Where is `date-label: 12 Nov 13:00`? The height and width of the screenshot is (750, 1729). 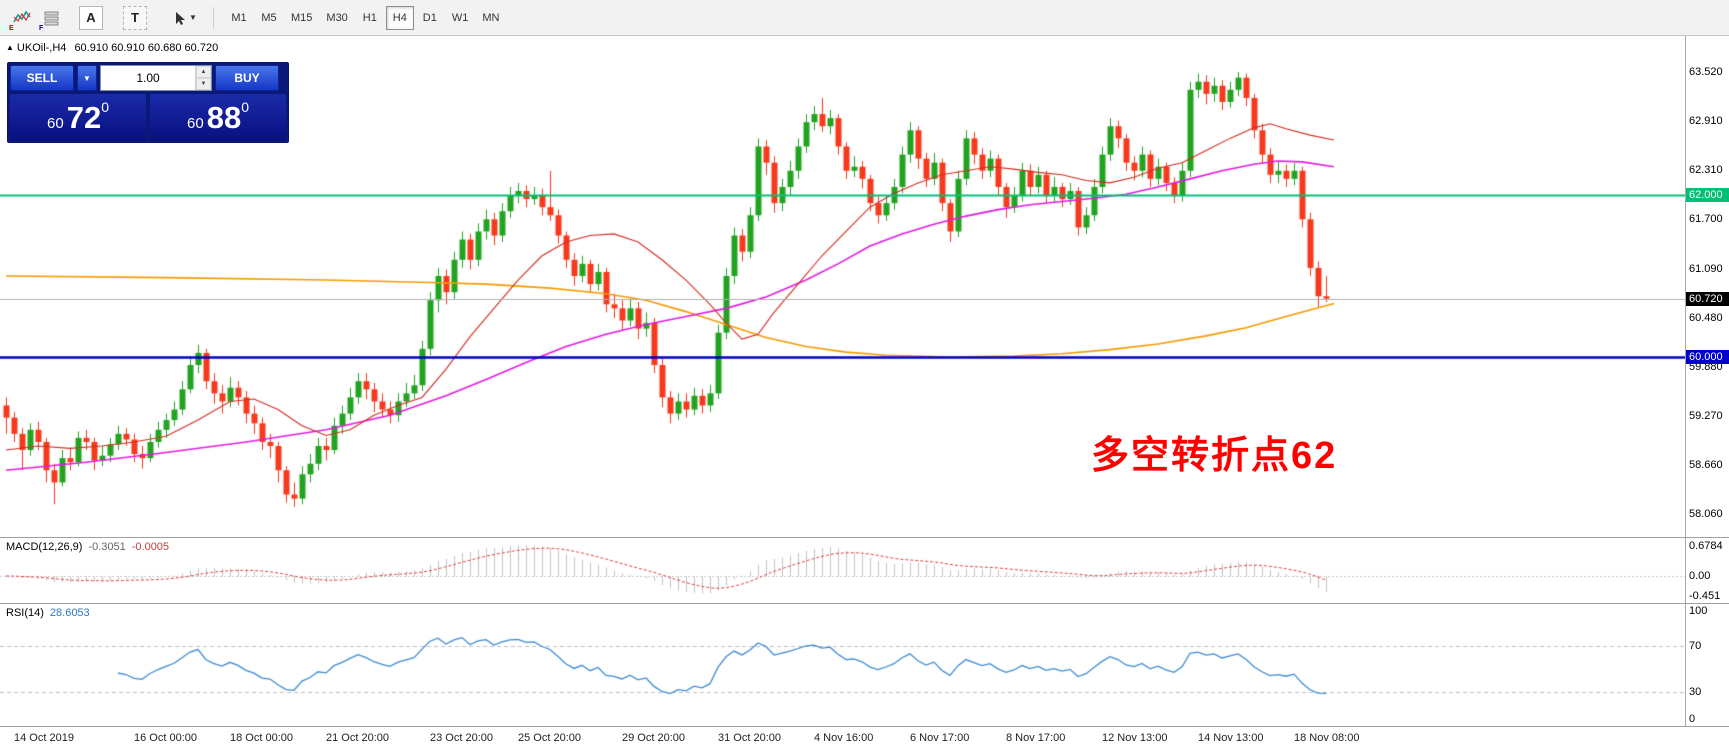 date-label: 12 Nov 13:00 is located at coordinates (1135, 738).